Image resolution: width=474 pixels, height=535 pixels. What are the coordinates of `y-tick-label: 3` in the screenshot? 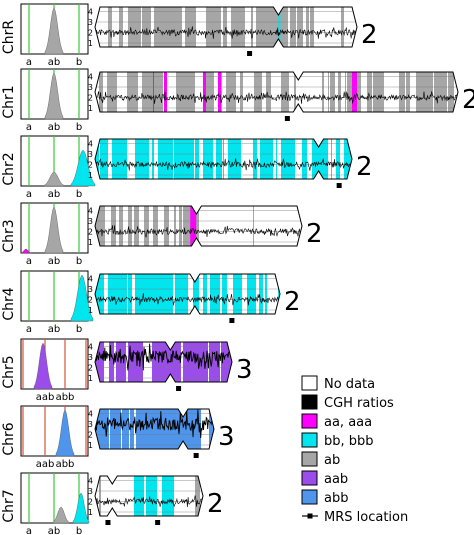 It's located at (90, 154).